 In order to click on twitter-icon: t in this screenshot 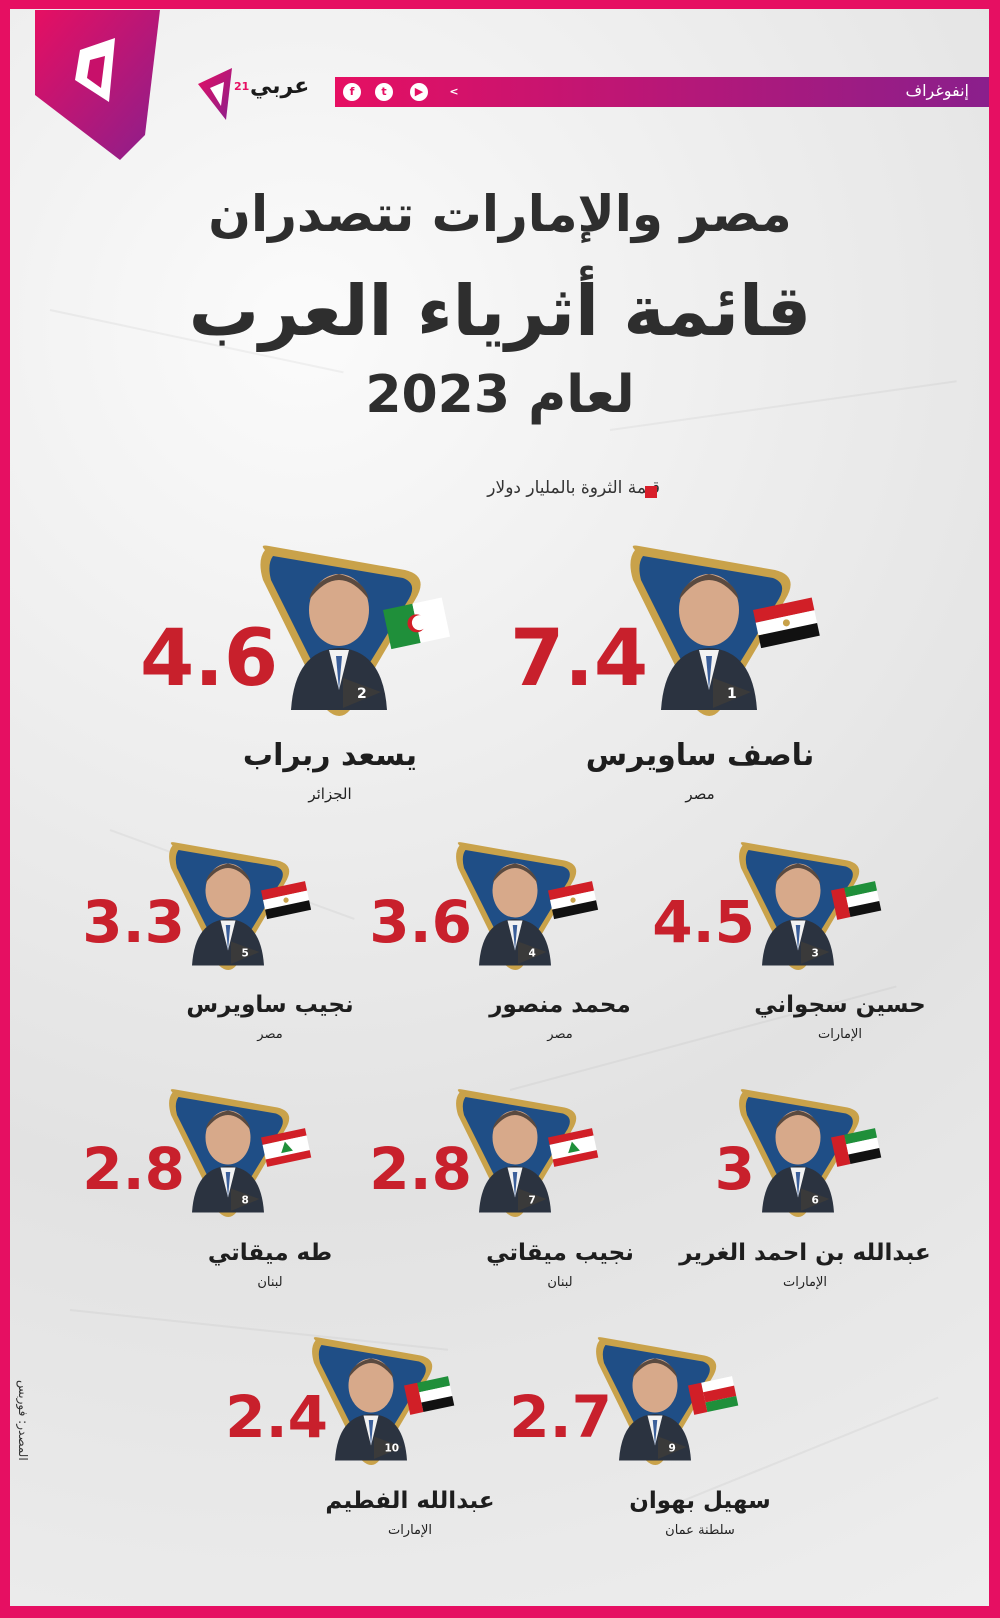, I will do `click(384, 92)`.